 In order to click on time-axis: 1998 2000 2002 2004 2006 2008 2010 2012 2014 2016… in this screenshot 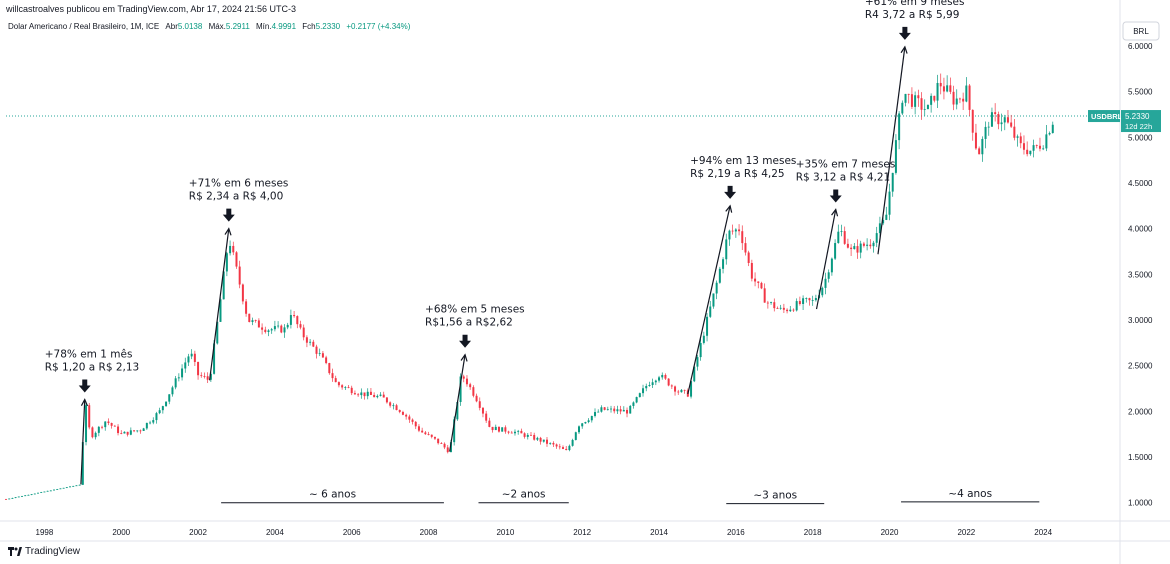, I will do `click(544, 532)`.